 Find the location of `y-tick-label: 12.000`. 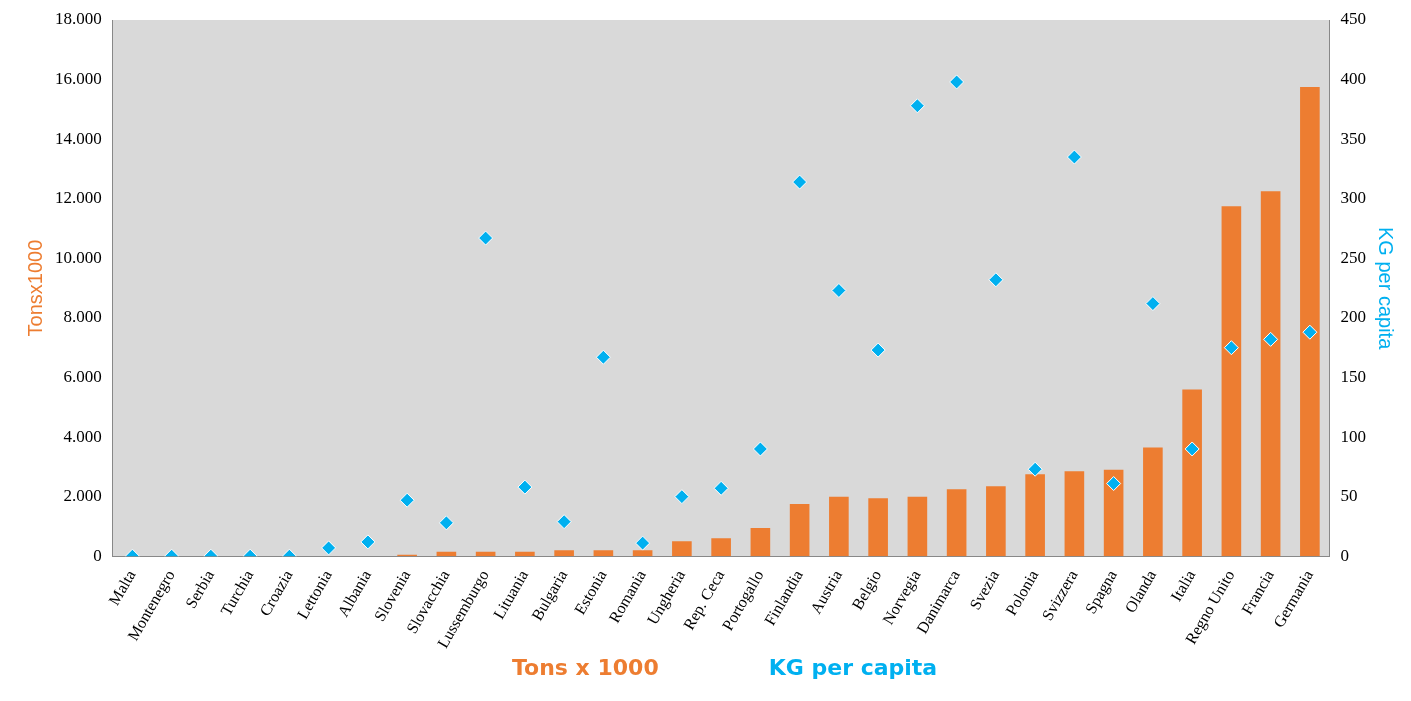

y-tick-label: 12.000 is located at coordinates (78, 198).